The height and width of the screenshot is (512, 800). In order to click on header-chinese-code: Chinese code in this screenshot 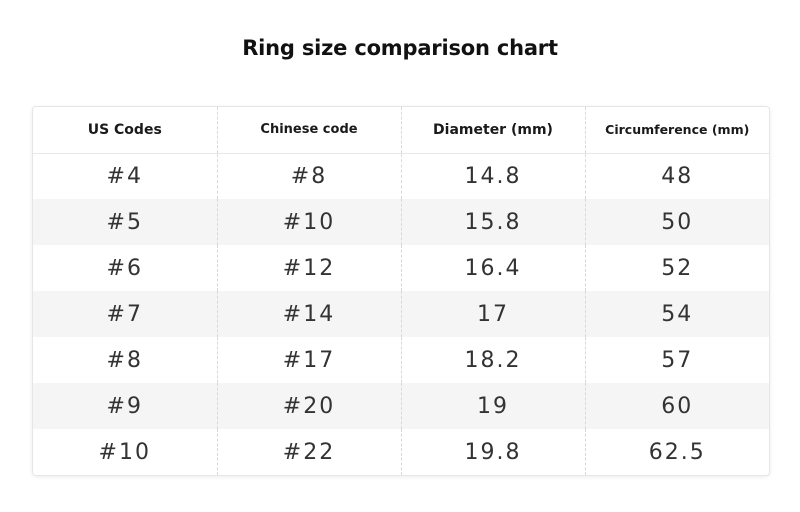, I will do `click(309, 130)`.